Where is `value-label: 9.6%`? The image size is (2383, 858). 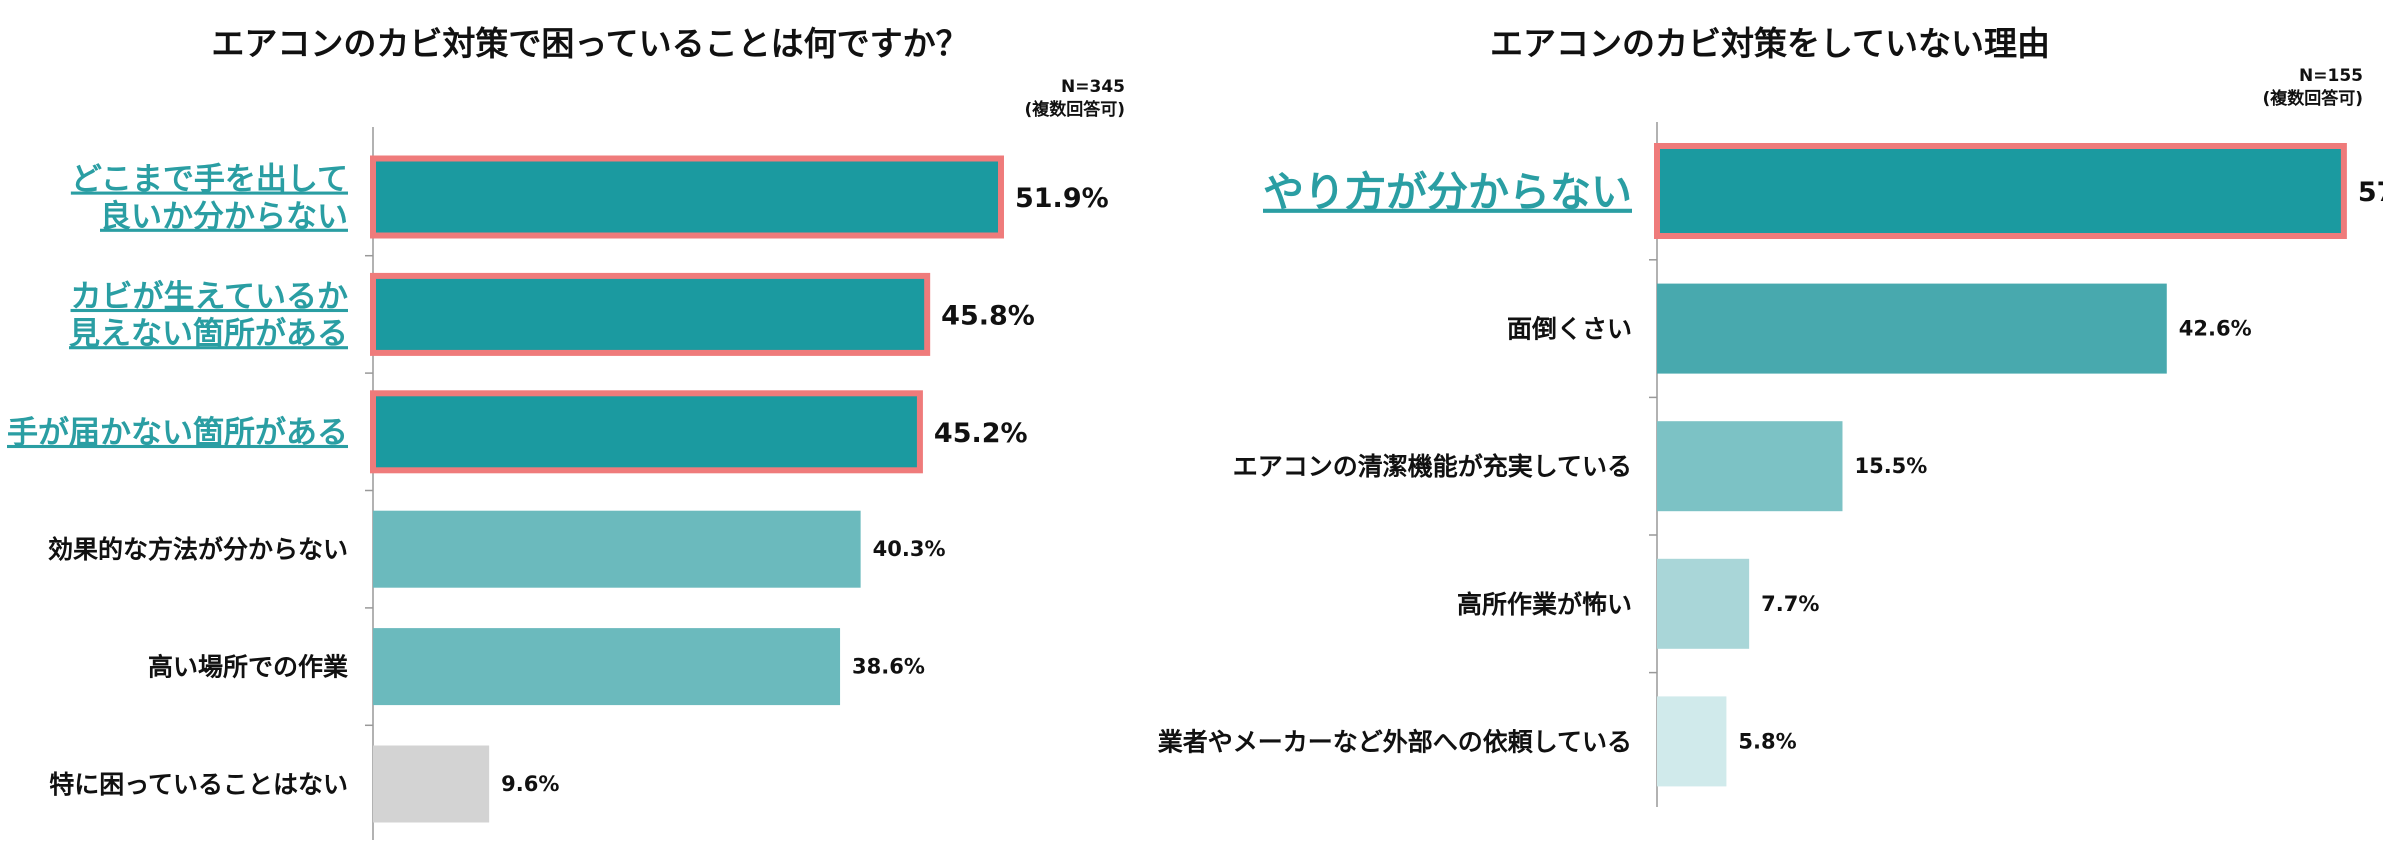 value-label: 9.6% is located at coordinates (530, 784).